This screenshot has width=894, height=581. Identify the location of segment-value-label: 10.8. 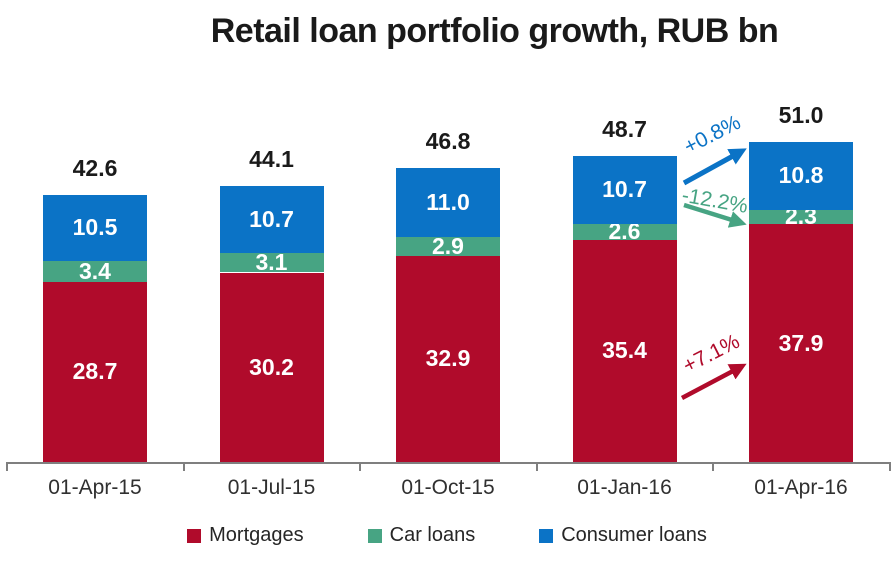
(801, 175).